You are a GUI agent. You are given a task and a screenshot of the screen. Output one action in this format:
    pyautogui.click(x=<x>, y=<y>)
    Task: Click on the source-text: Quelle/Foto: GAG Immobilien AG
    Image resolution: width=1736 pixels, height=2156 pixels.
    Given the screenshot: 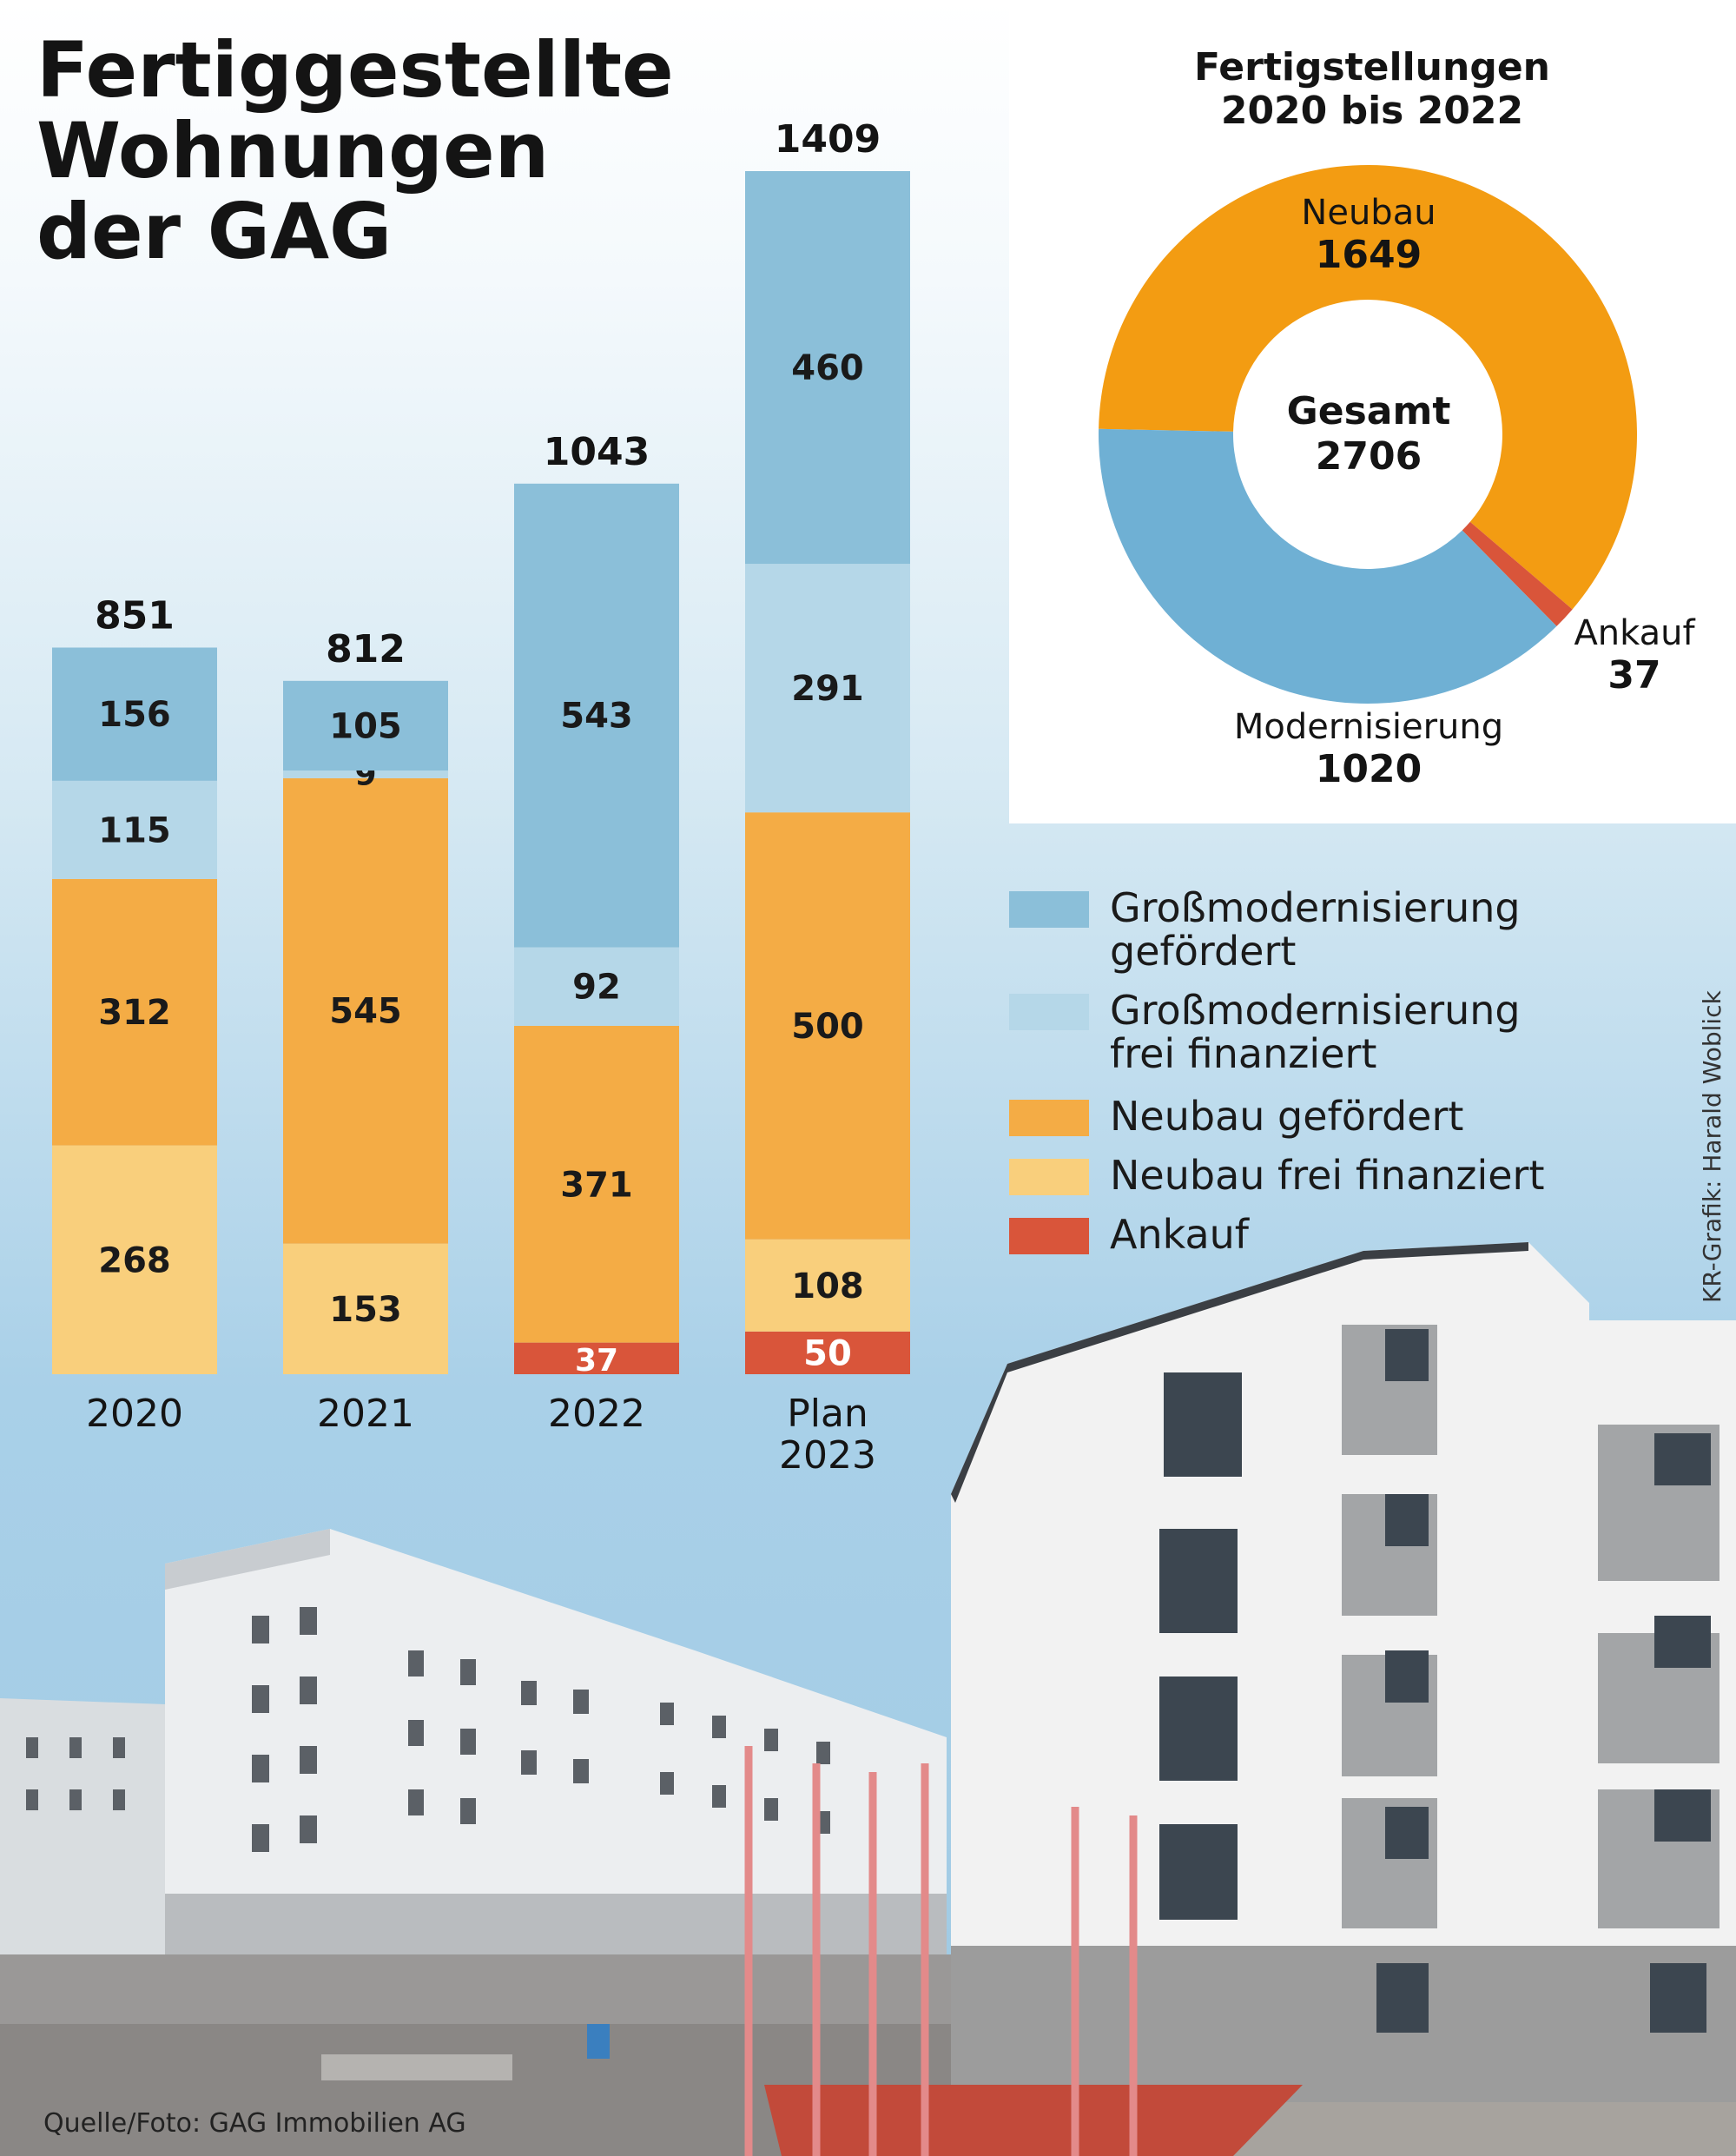 What is the action you would take?
    pyautogui.click(x=254, y=2123)
    